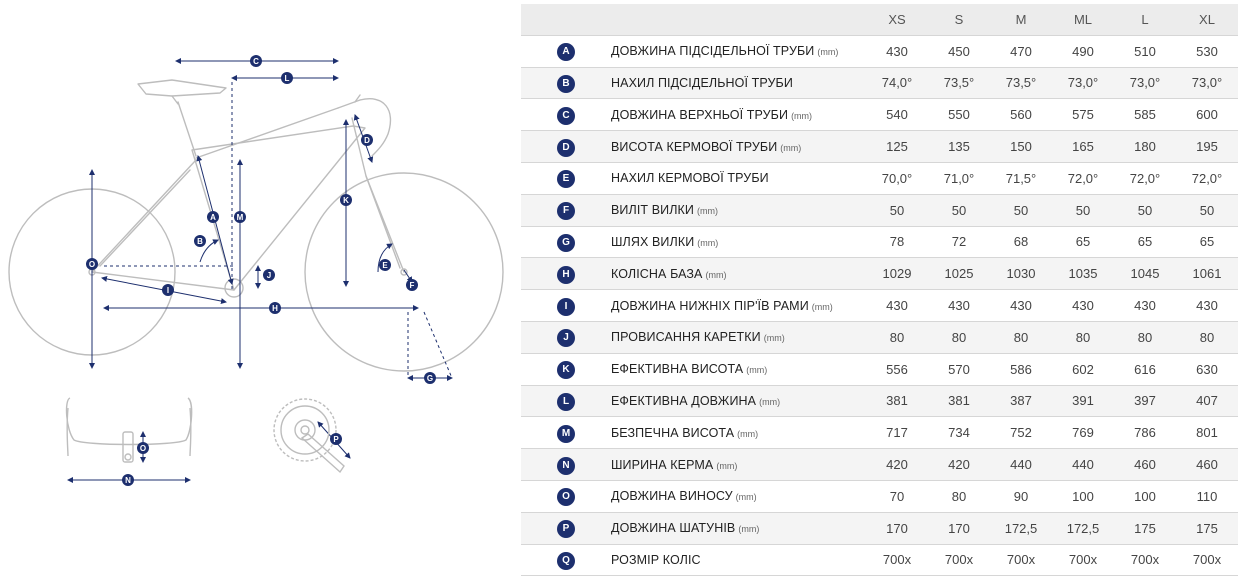  What do you see at coordinates (1021, 242) in the screenshot?
I see `size-value-cell: 68` at bounding box center [1021, 242].